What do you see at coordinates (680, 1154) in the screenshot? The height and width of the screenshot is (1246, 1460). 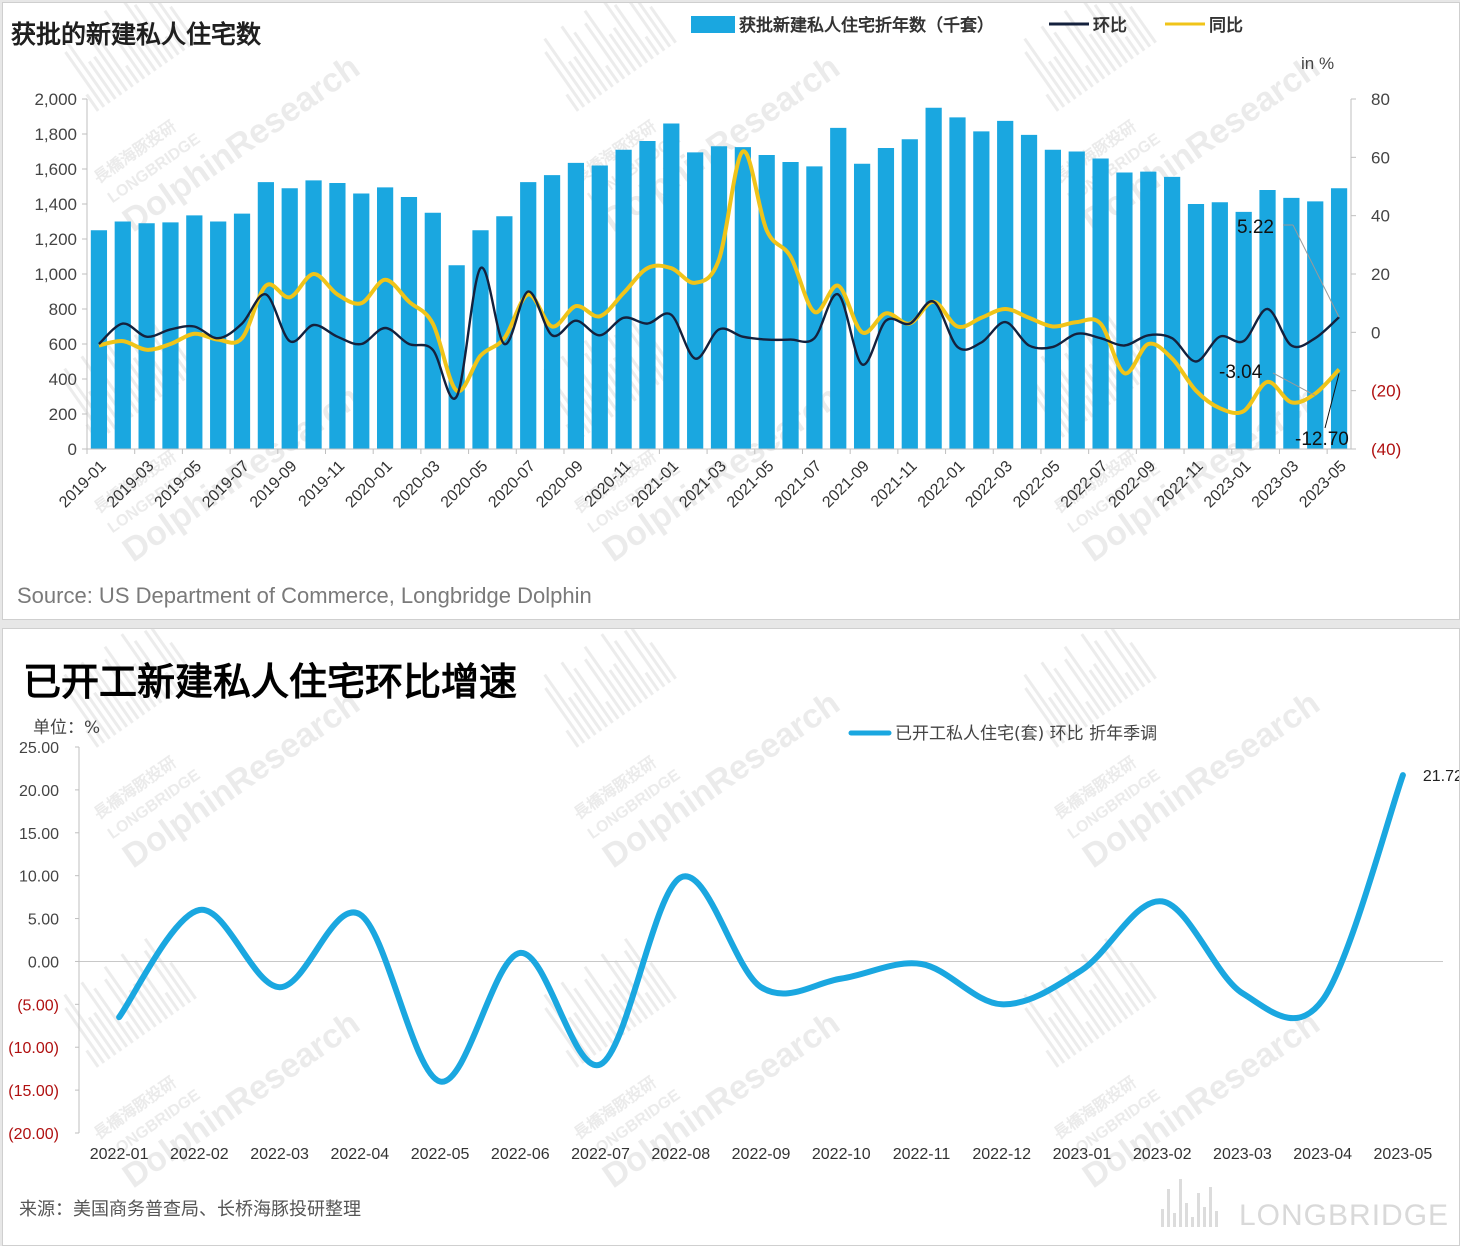 I see `x-tick-label: 2022-08` at bounding box center [680, 1154].